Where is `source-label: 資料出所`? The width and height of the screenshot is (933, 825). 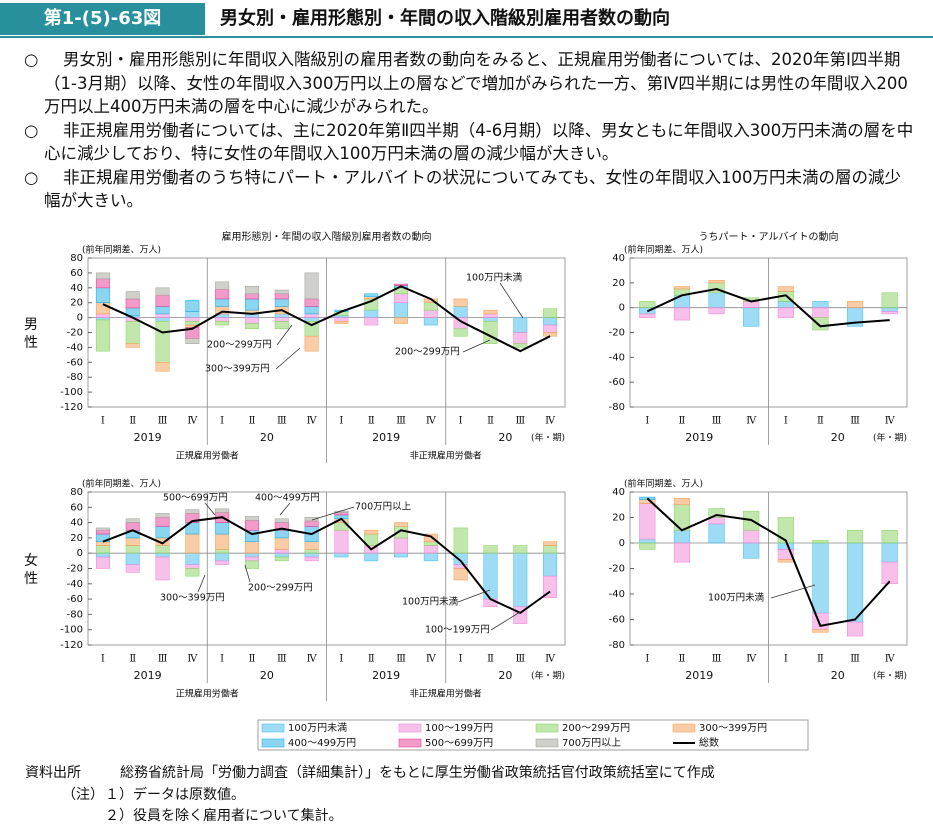
source-label: 資料出所 is located at coordinates (53, 773).